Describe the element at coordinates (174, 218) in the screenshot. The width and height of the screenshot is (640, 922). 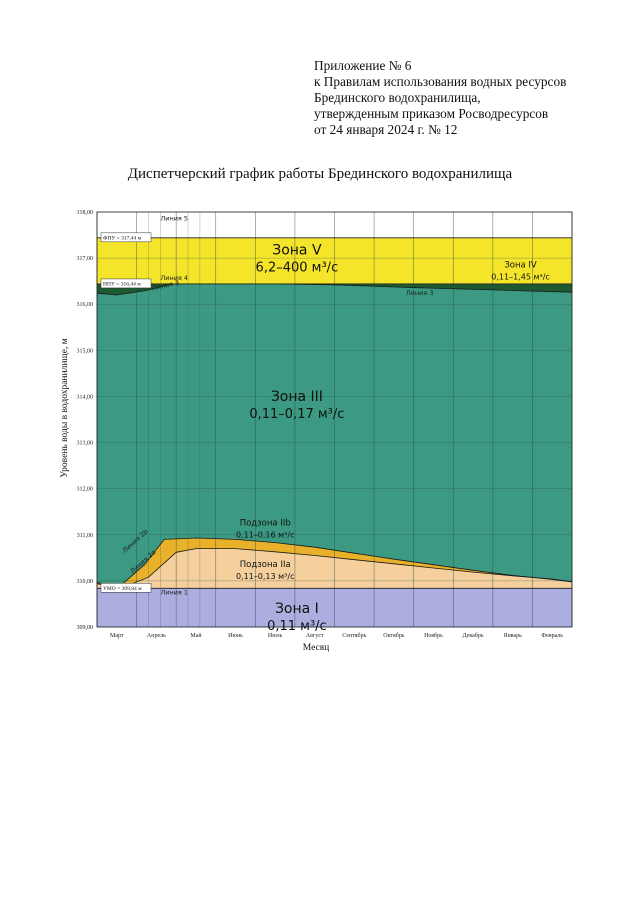
I see `line-label: Линия 5` at that location.